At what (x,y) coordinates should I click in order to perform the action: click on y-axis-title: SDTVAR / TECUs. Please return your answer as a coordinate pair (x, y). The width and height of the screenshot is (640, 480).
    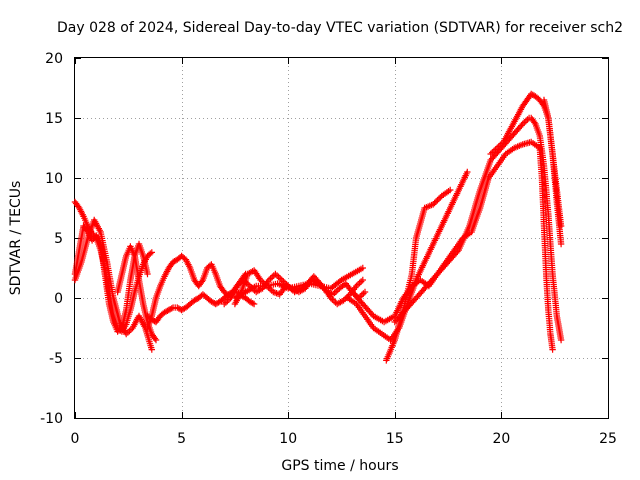
    Looking at the image, I should click on (16, 238).